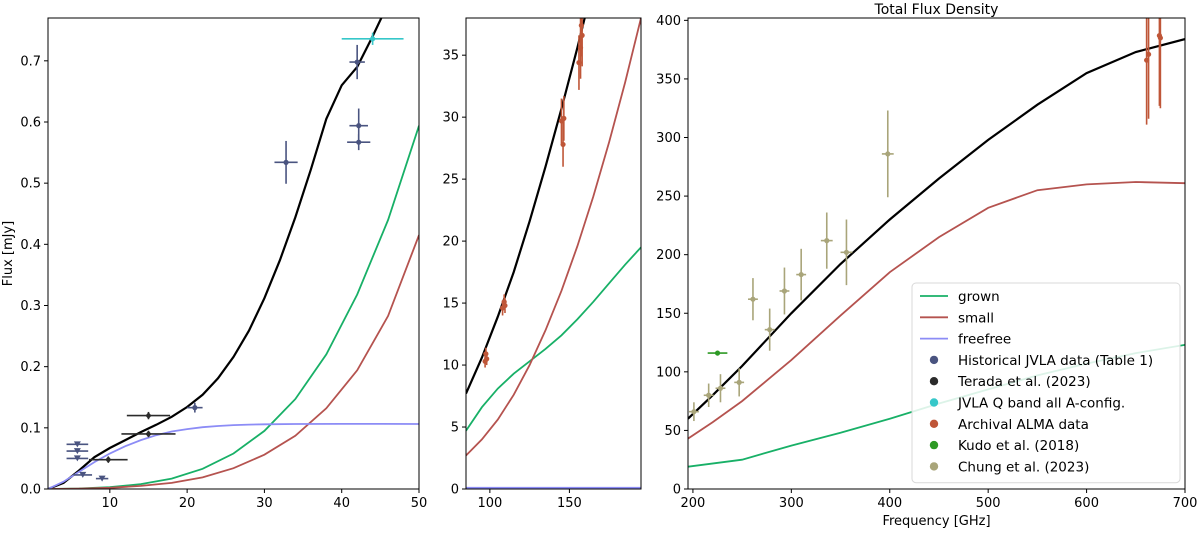 This screenshot has height=533, width=1200. I want to click on series-line-model, so click(526, 206).